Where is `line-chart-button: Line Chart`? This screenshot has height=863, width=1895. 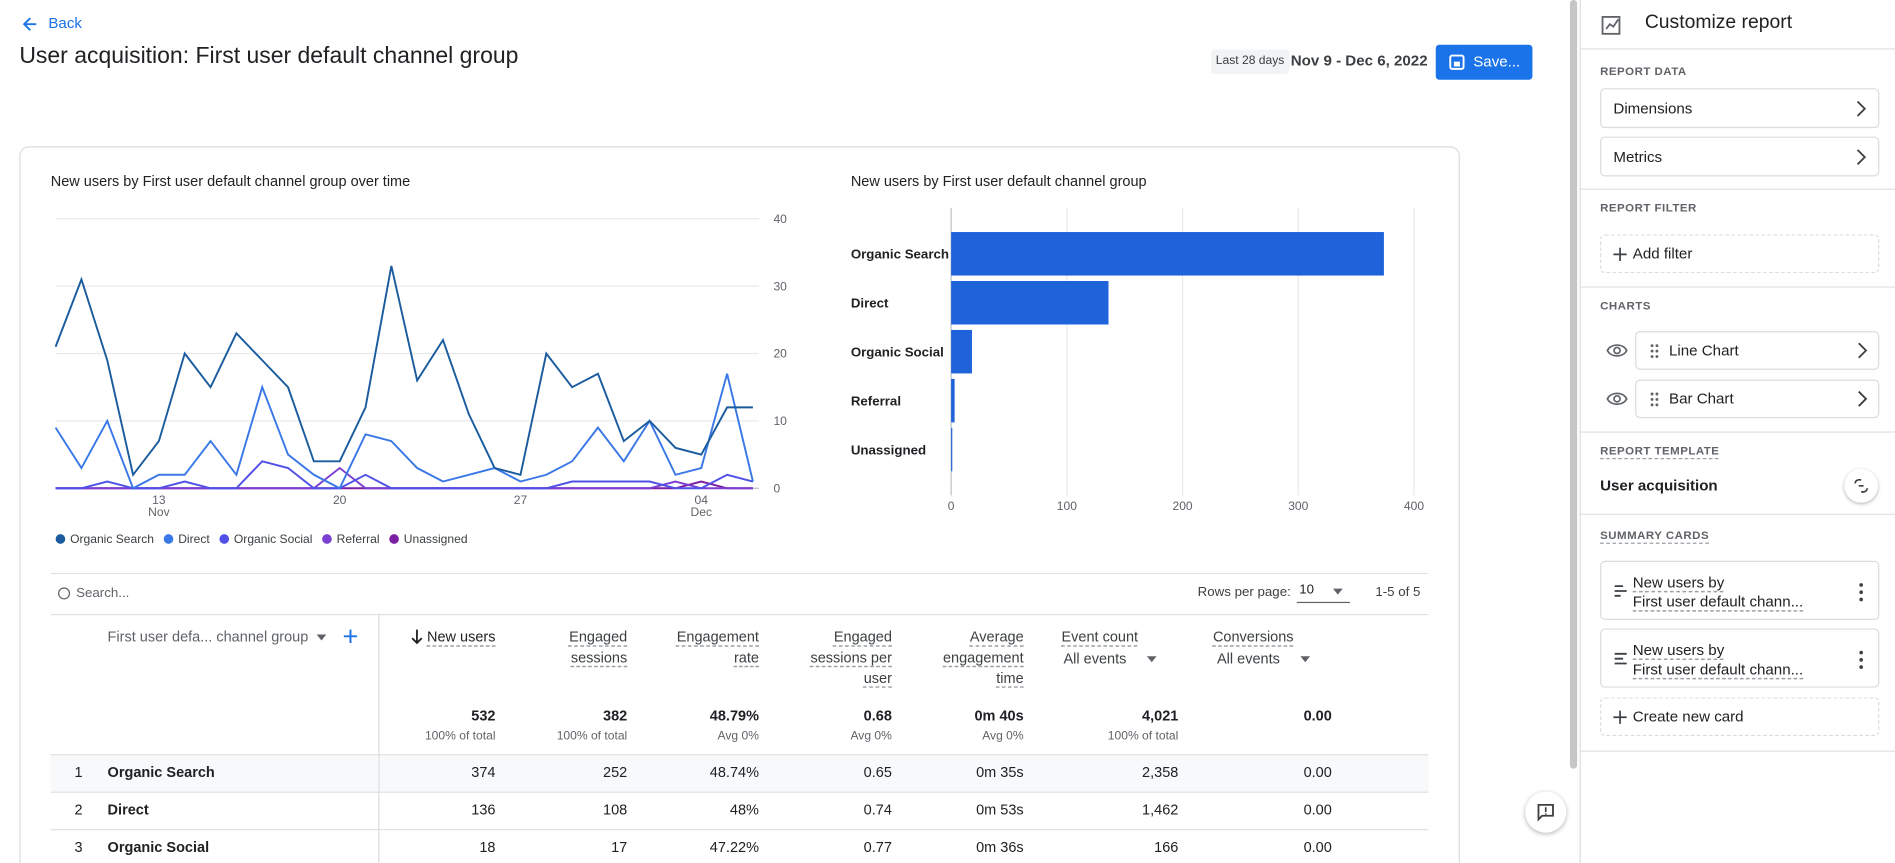
line-chart-button: Line Chart is located at coordinates (1757, 350).